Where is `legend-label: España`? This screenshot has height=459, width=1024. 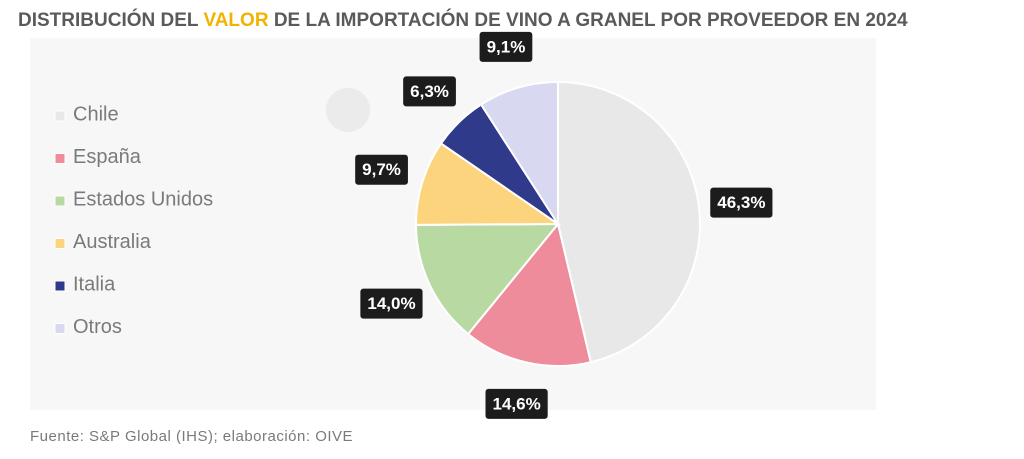 legend-label: España is located at coordinates (107, 157).